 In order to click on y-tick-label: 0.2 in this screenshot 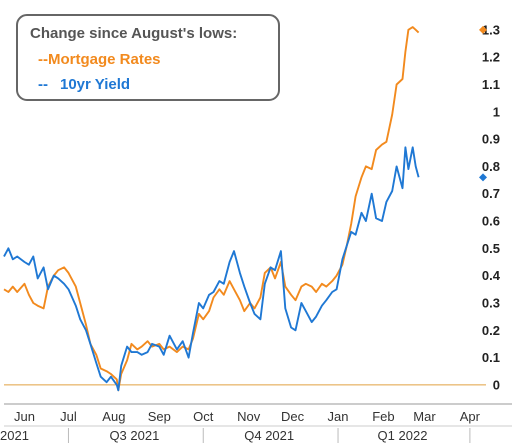, I will do `click(491, 330)`.